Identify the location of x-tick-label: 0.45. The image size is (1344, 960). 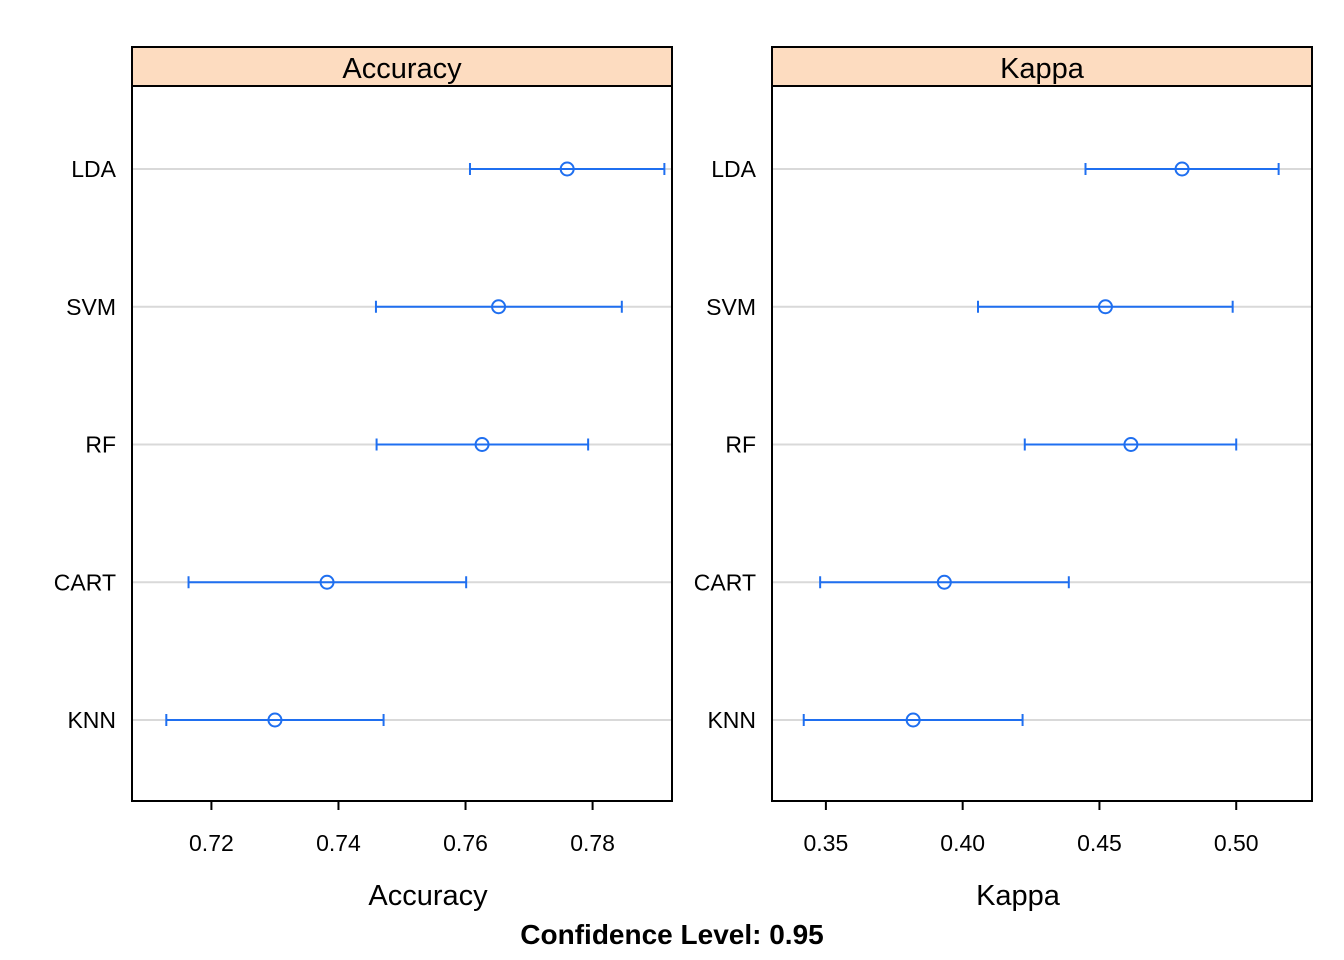
(1099, 843).